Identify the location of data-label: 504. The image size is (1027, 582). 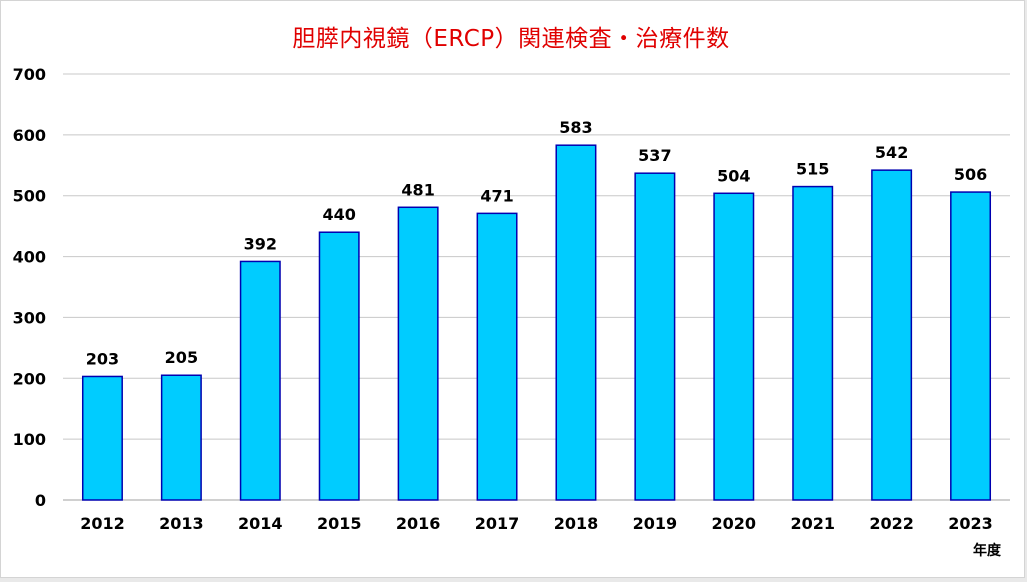
(733, 175).